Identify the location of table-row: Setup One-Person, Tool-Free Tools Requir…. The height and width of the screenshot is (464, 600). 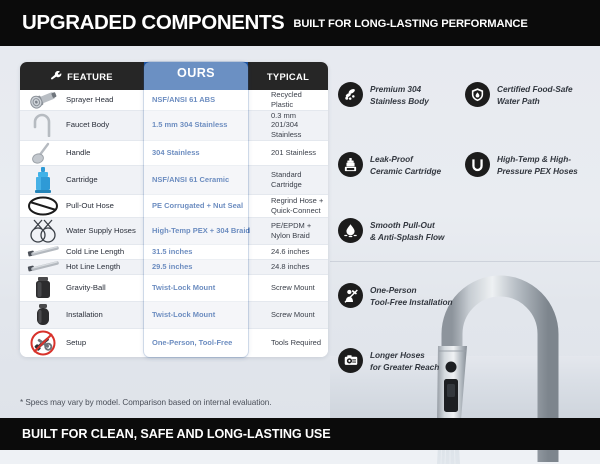
(174, 343).